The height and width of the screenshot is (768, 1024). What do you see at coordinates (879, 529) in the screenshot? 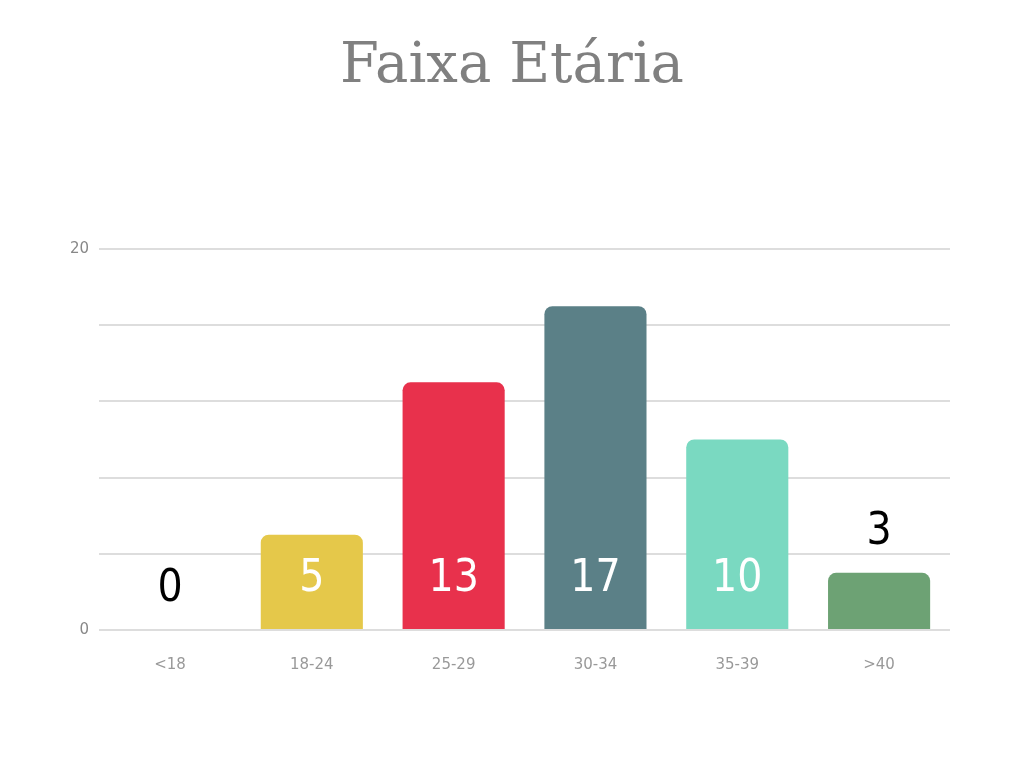
I see `data-label: 3` at bounding box center [879, 529].